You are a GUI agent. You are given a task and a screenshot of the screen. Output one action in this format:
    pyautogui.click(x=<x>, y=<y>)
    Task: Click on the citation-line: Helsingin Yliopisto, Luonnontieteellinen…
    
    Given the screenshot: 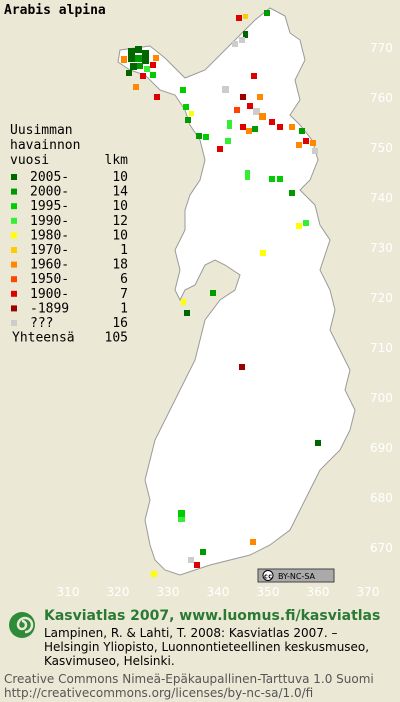 What is the action you would take?
    pyautogui.click(x=206, y=647)
    